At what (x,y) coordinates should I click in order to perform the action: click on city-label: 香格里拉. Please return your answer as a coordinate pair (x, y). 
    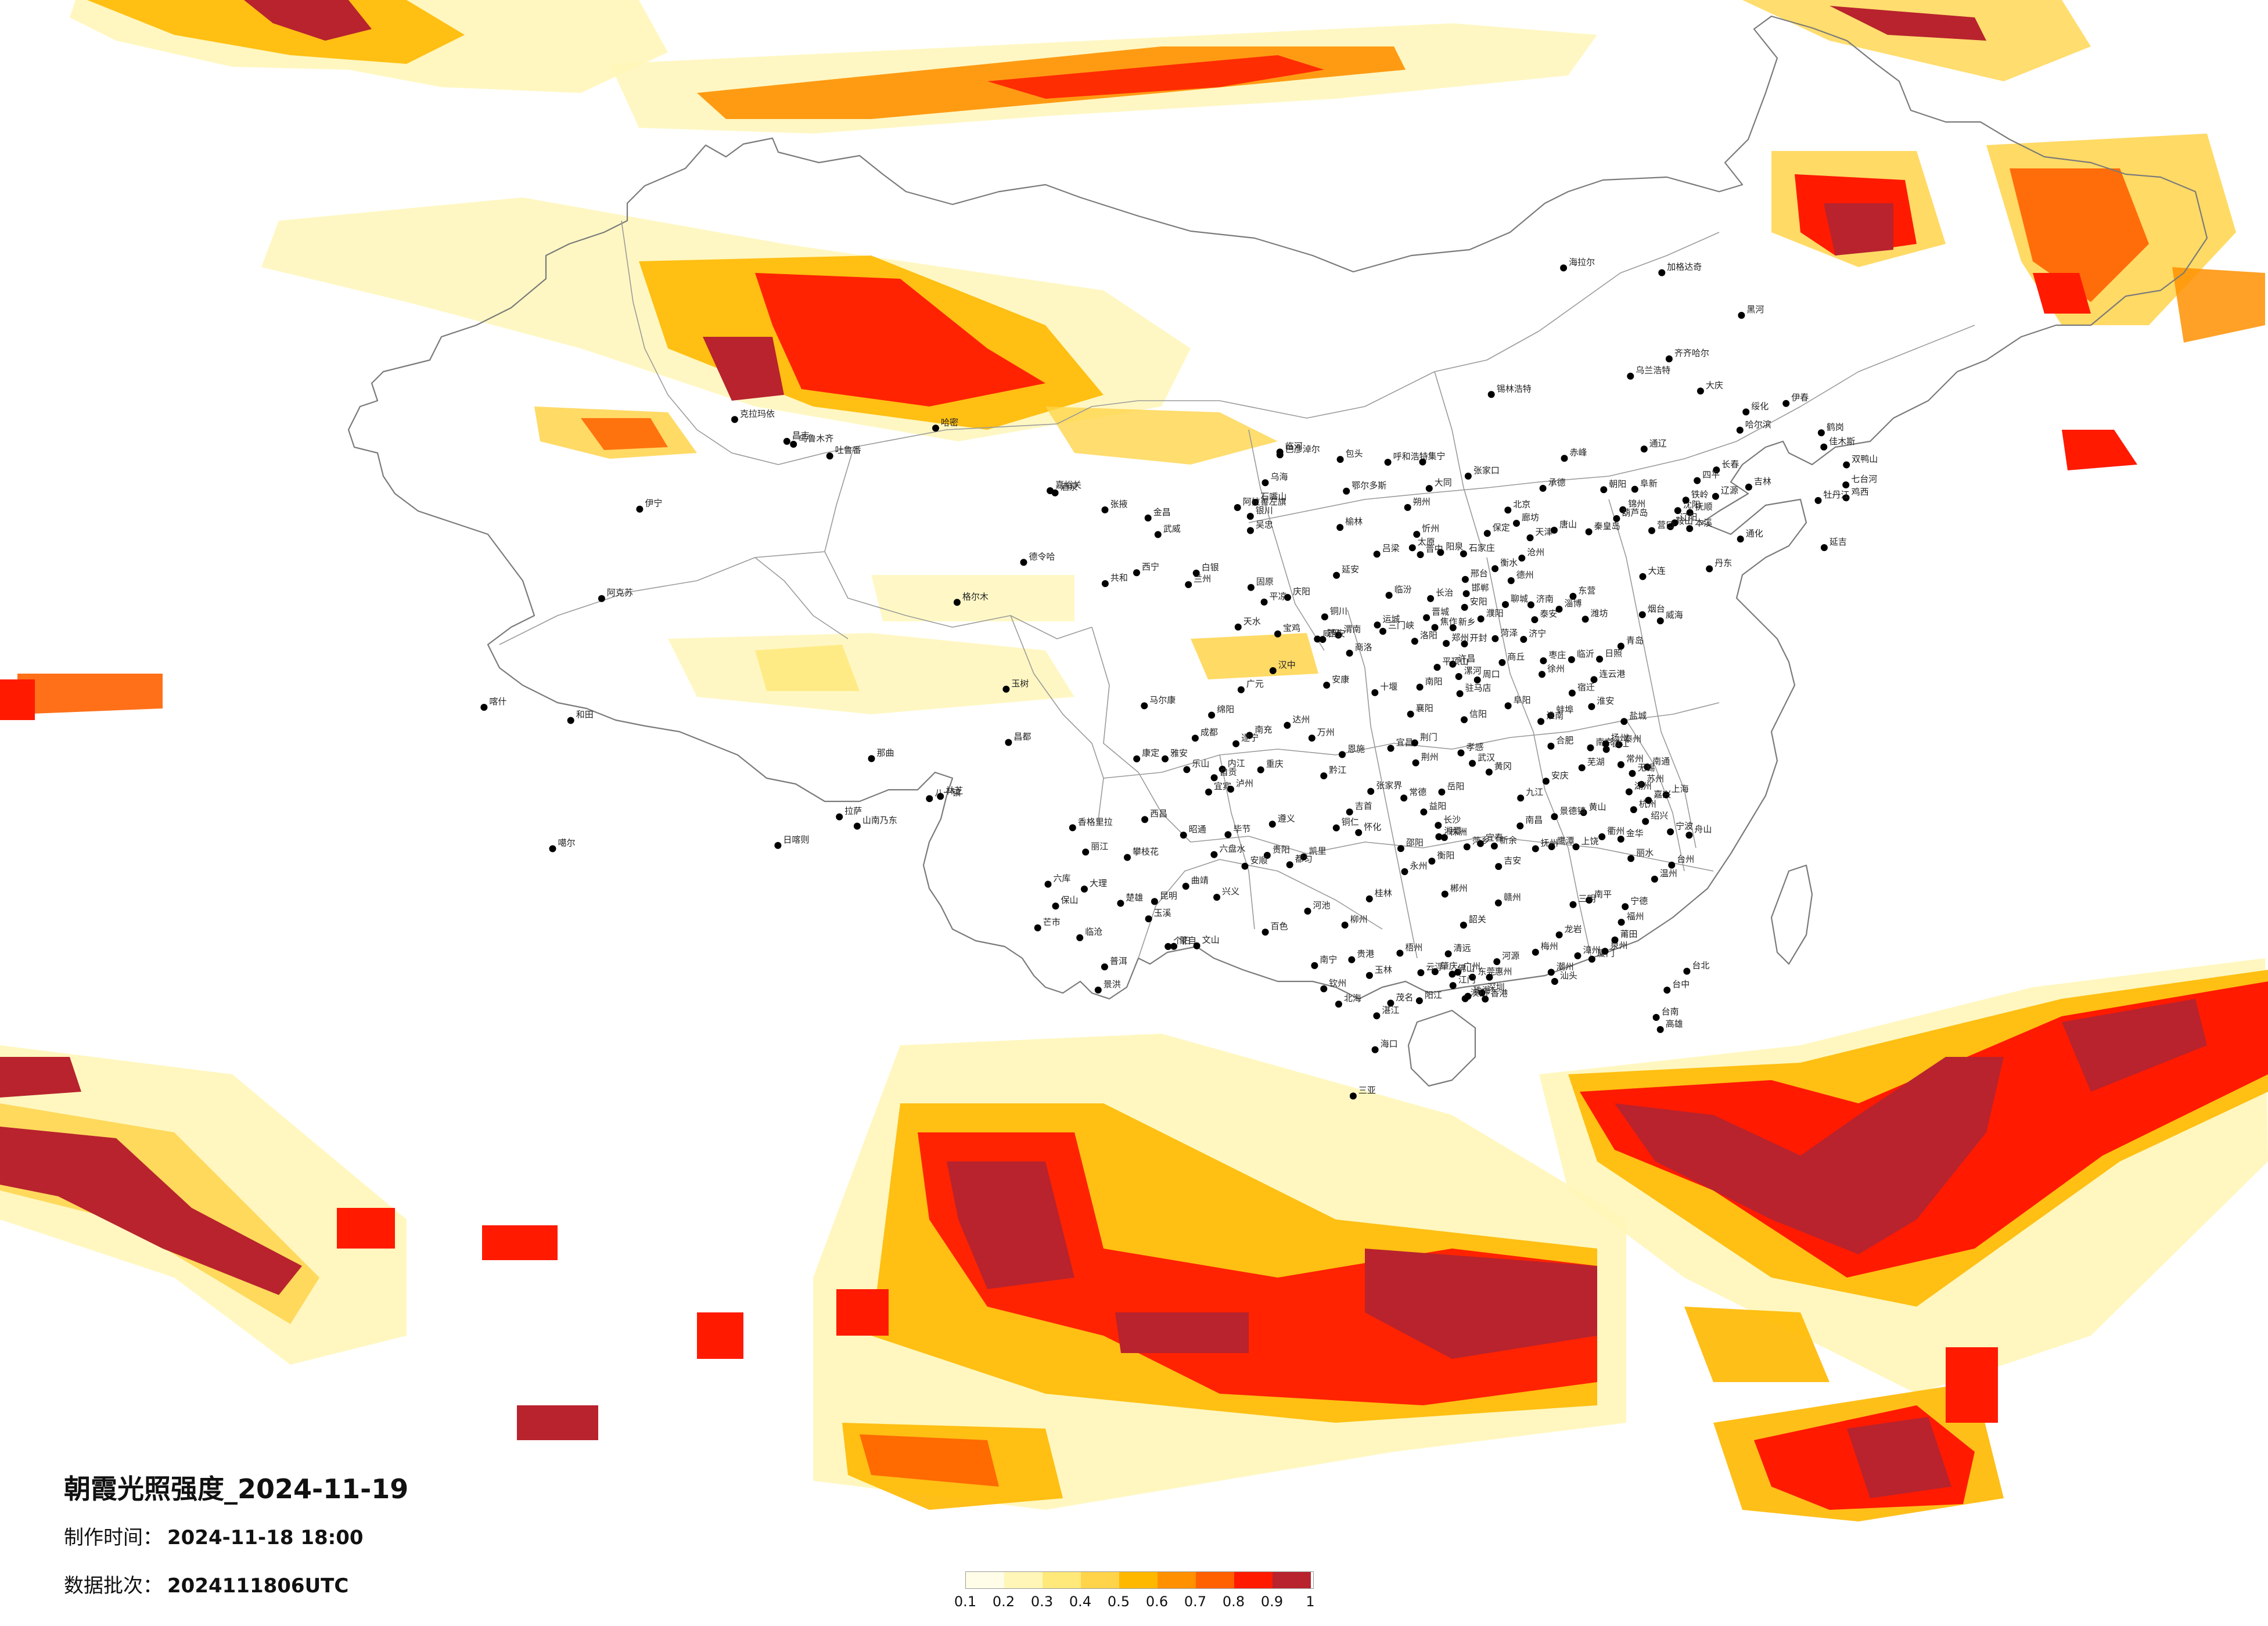
    Looking at the image, I should click on (1095, 822).